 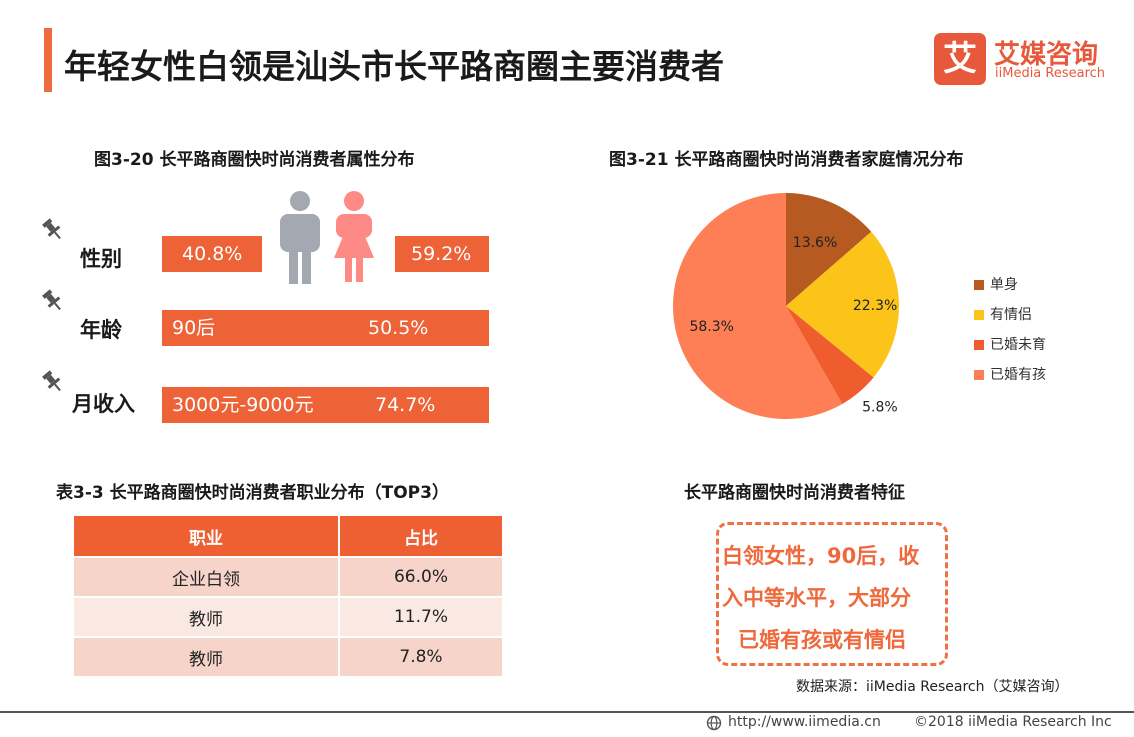 I want to click on logo-mark: 艾, so click(x=960, y=59).